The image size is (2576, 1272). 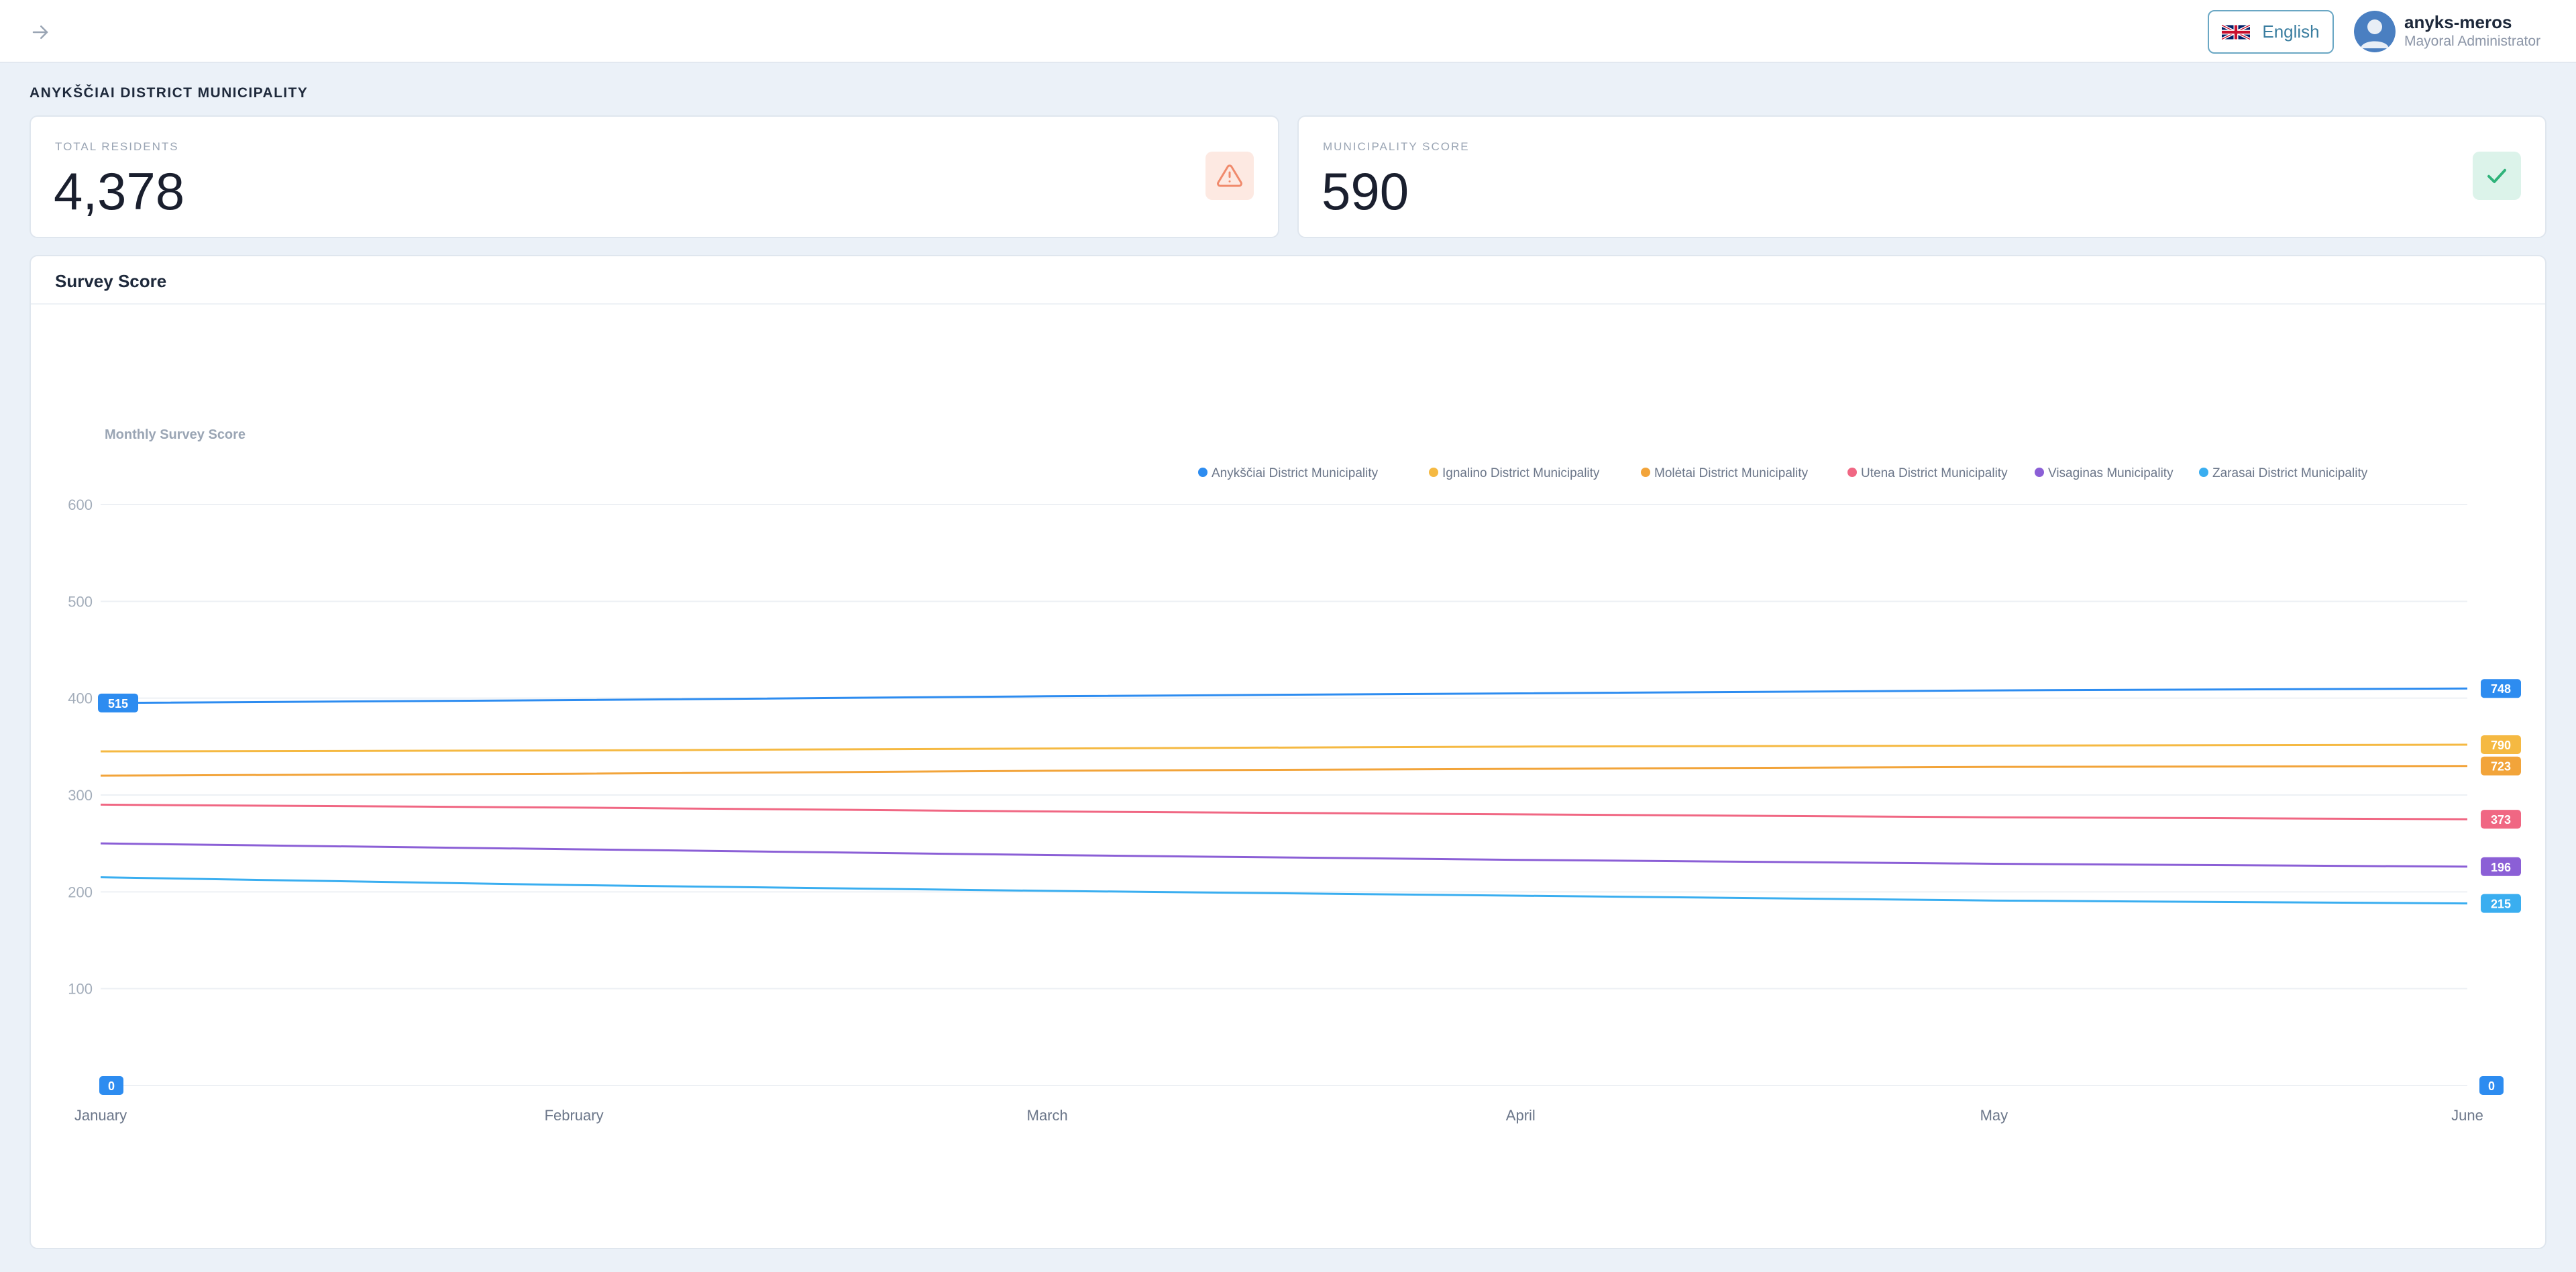 I want to click on uk-flag-icon, so click(x=2236, y=31).